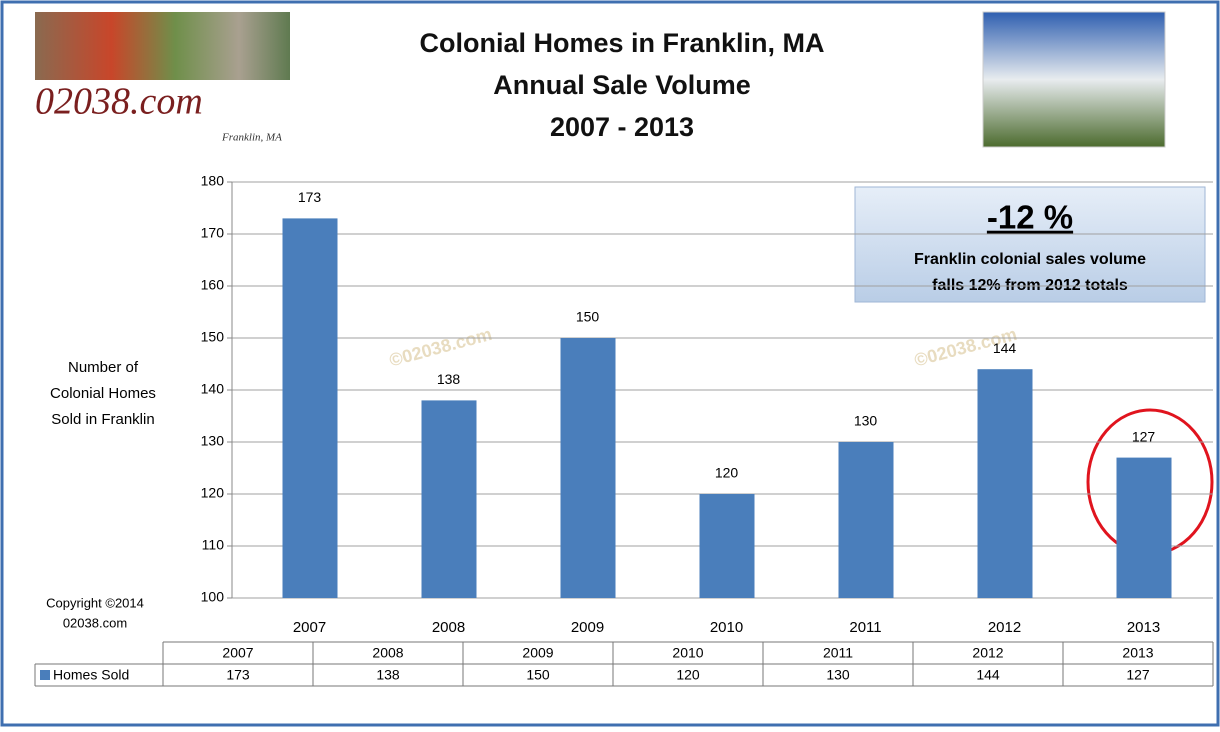 The height and width of the screenshot is (732, 1220). I want to click on annotation-text: Franklin colonial sales volume, so click(1030, 259).